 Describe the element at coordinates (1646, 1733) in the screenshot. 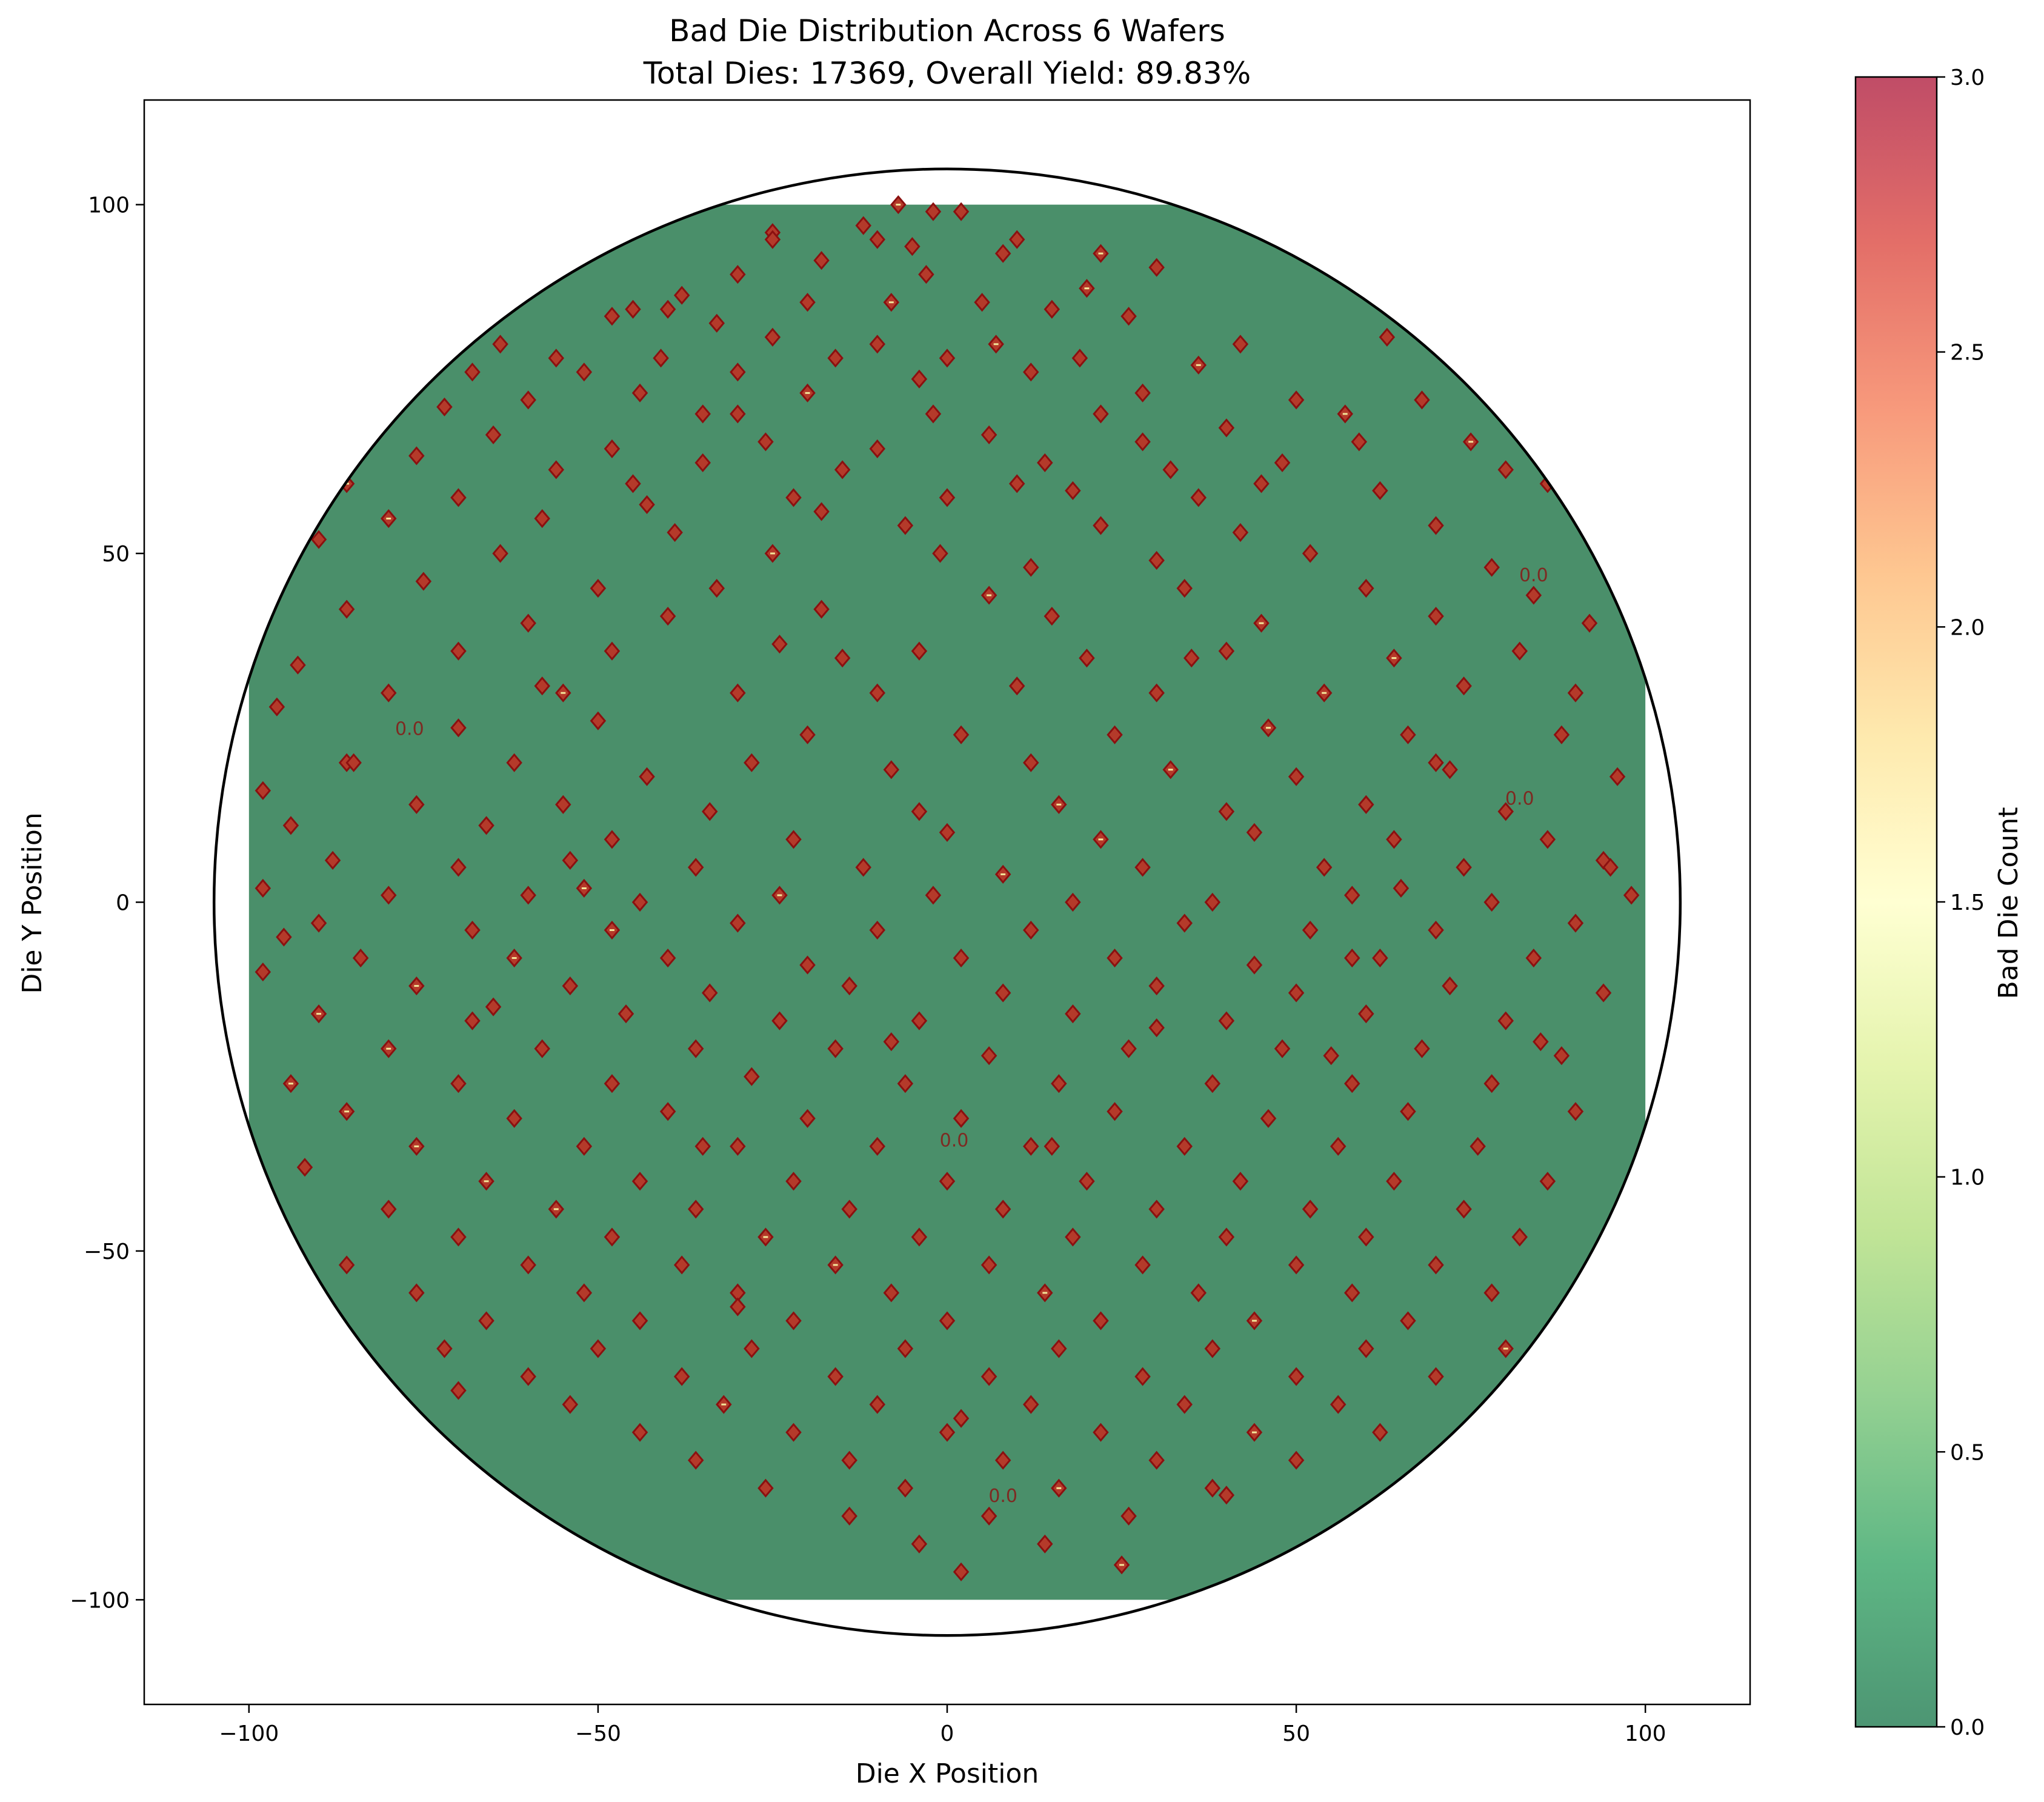

I see `x-tick-label: 100` at that location.